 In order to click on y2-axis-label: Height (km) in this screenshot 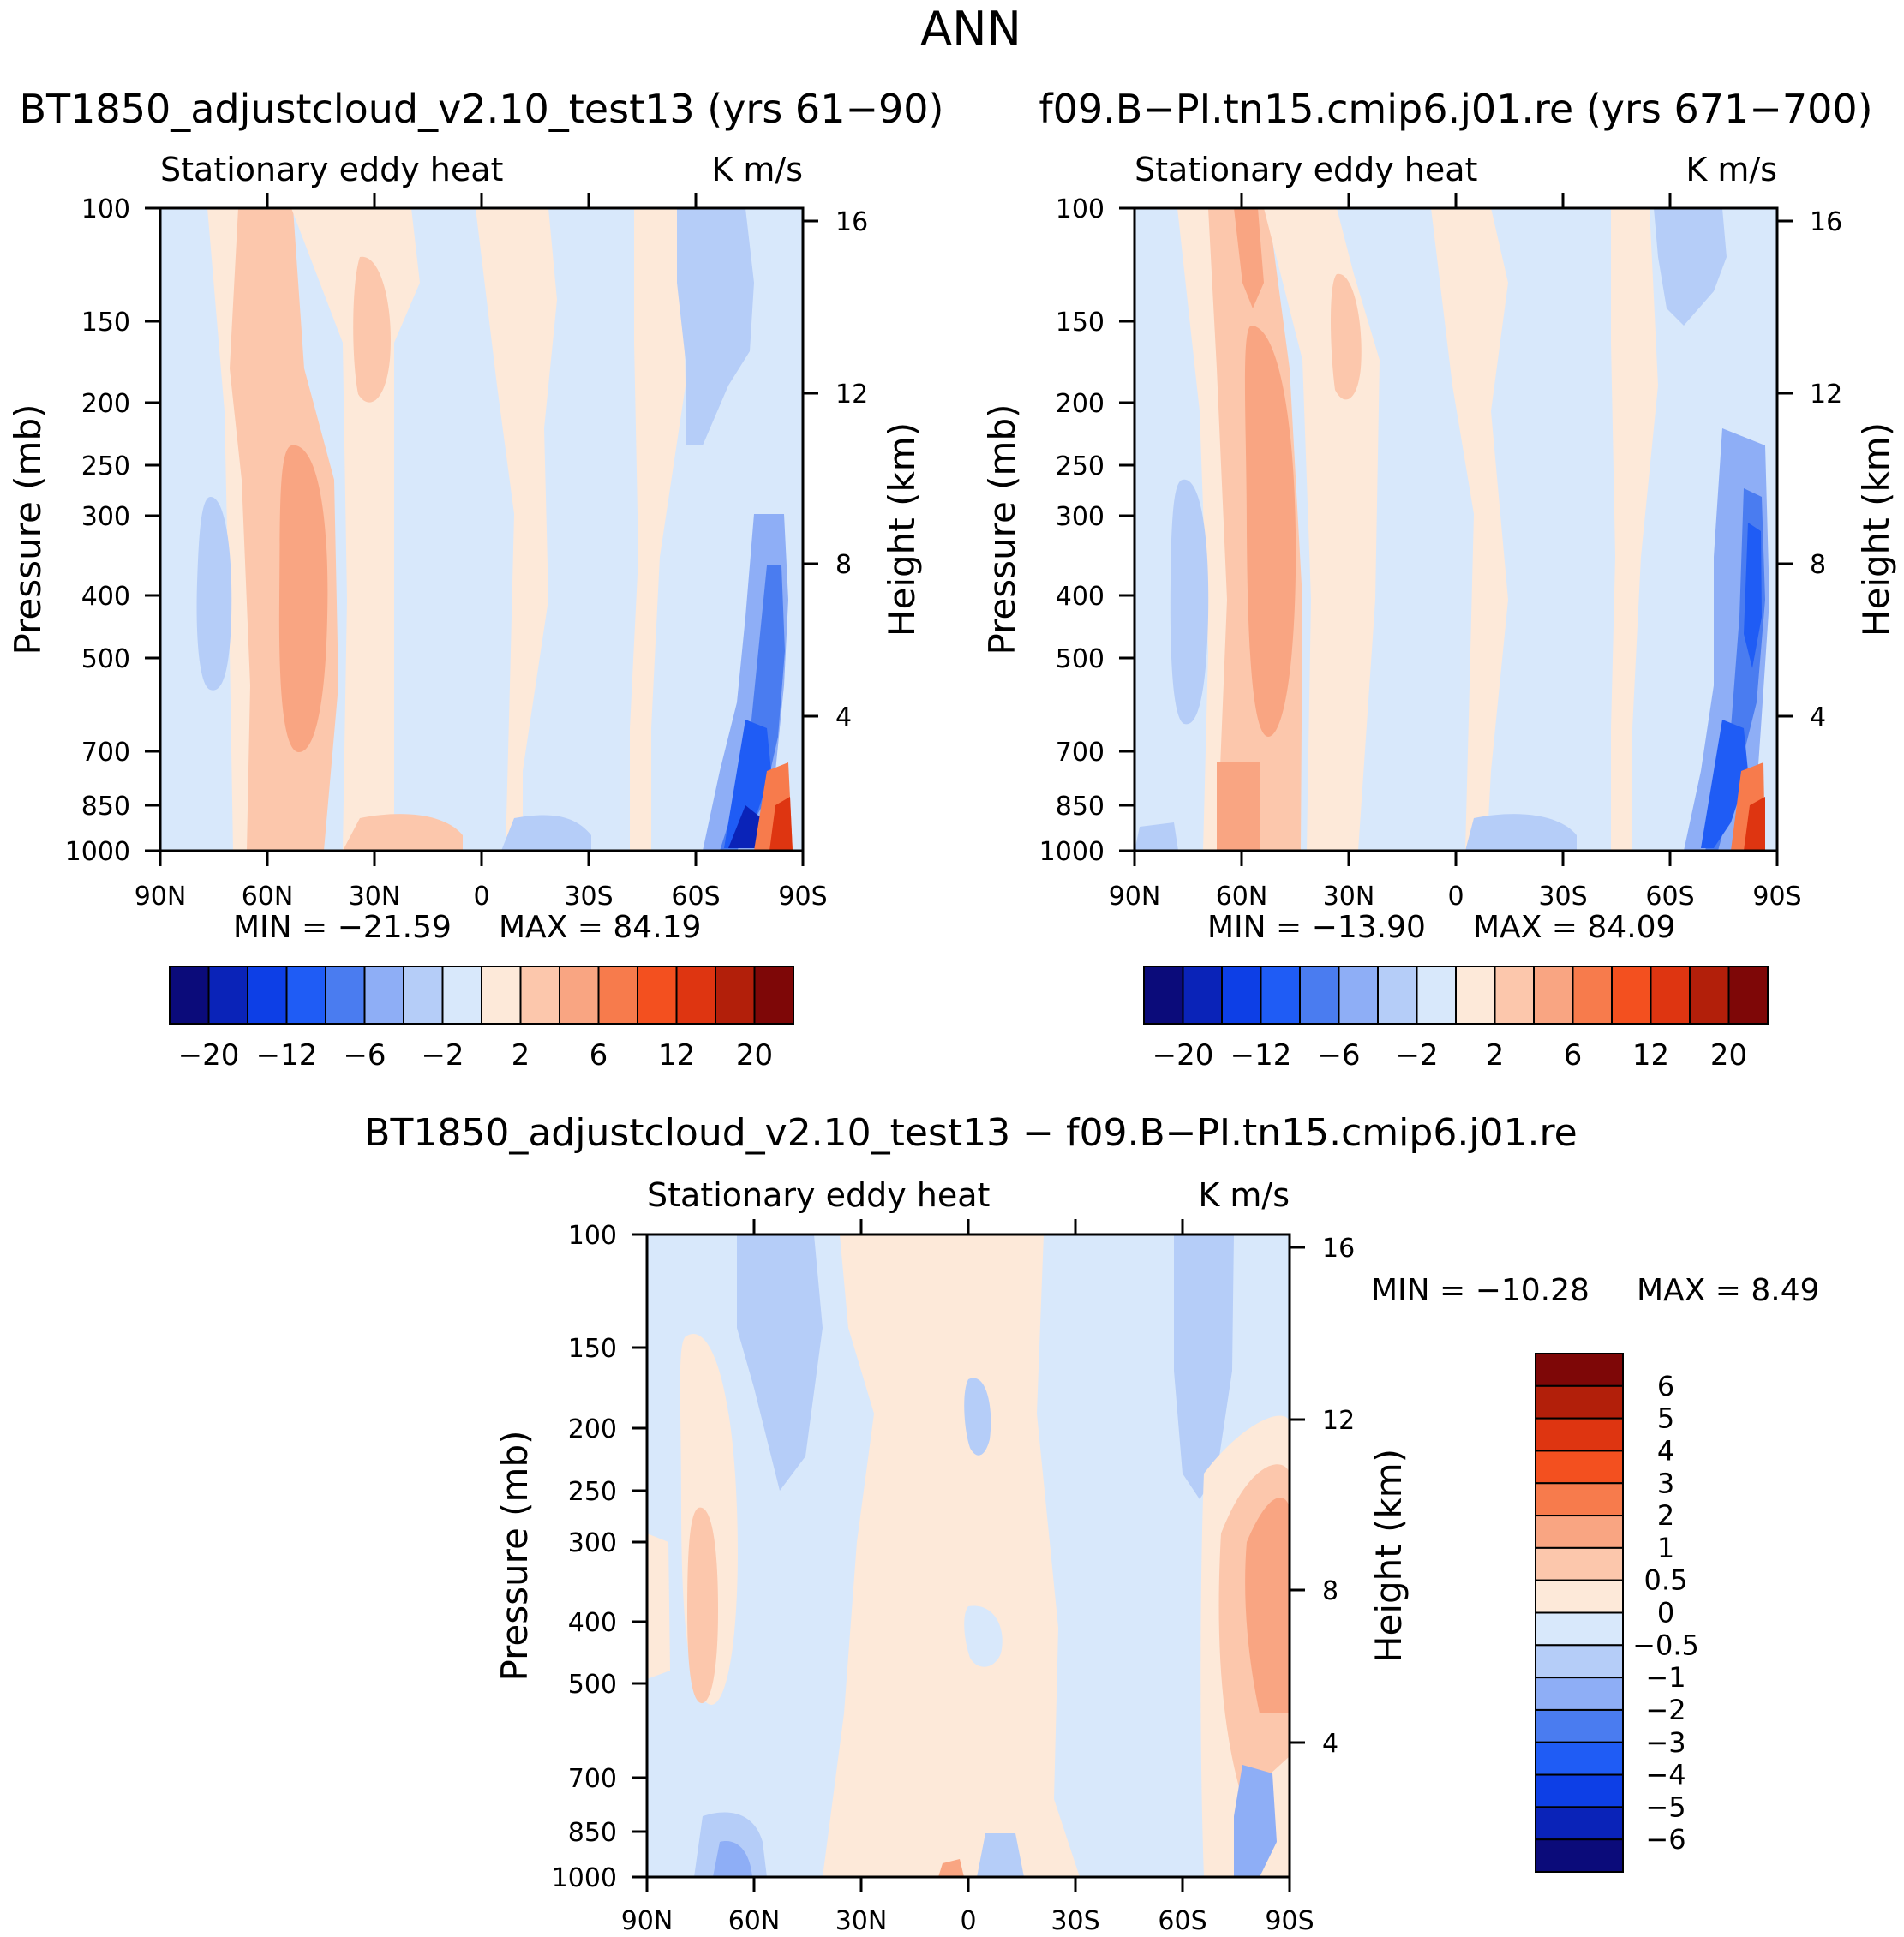, I will do `click(902, 529)`.